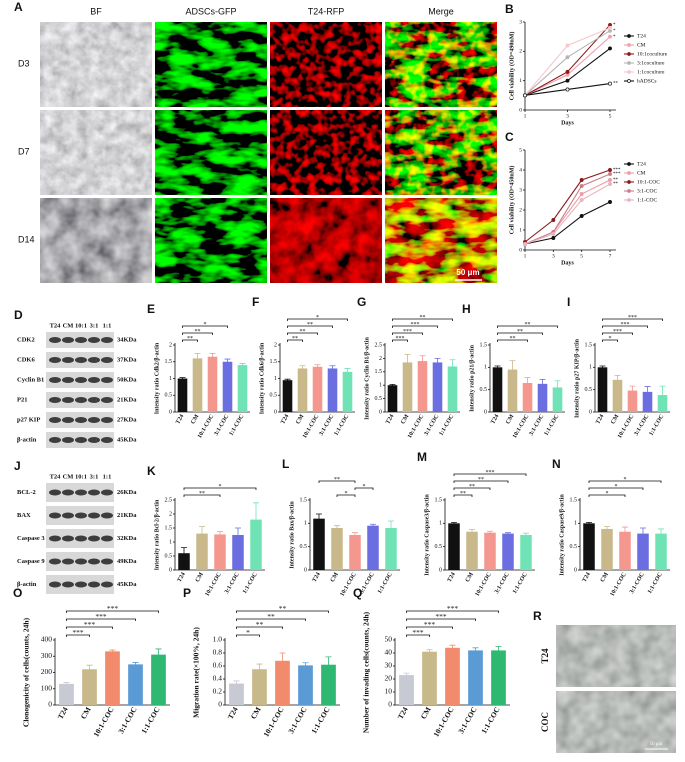  What do you see at coordinates (647, 200) in the screenshot?
I see `legend-label: 1:1-COC` at bounding box center [647, 200].